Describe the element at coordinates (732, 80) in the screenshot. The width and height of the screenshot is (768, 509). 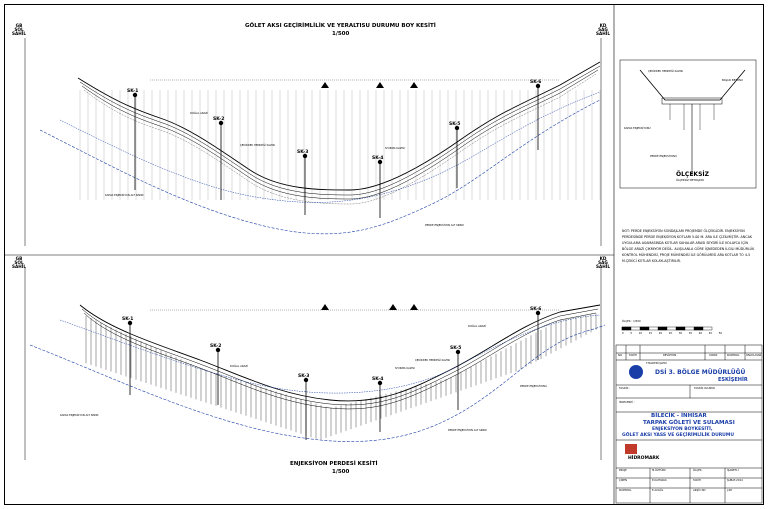
I see `detail-label-2: BAŞLIK BETONU` at that location.